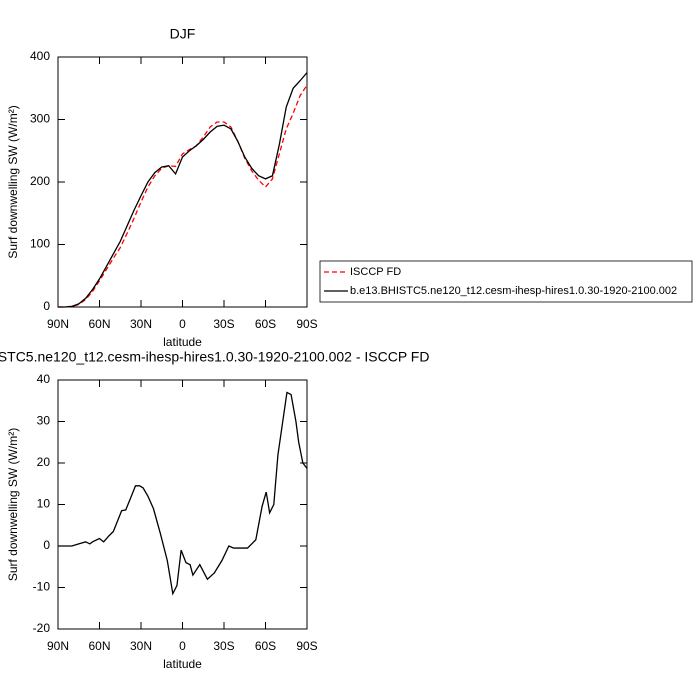 Image resolution: width=700 pixels, height=700 pixels. Describe the element at coordinates (40, 56) in the screenshot. I see `y-tick-label: 400` at that location.